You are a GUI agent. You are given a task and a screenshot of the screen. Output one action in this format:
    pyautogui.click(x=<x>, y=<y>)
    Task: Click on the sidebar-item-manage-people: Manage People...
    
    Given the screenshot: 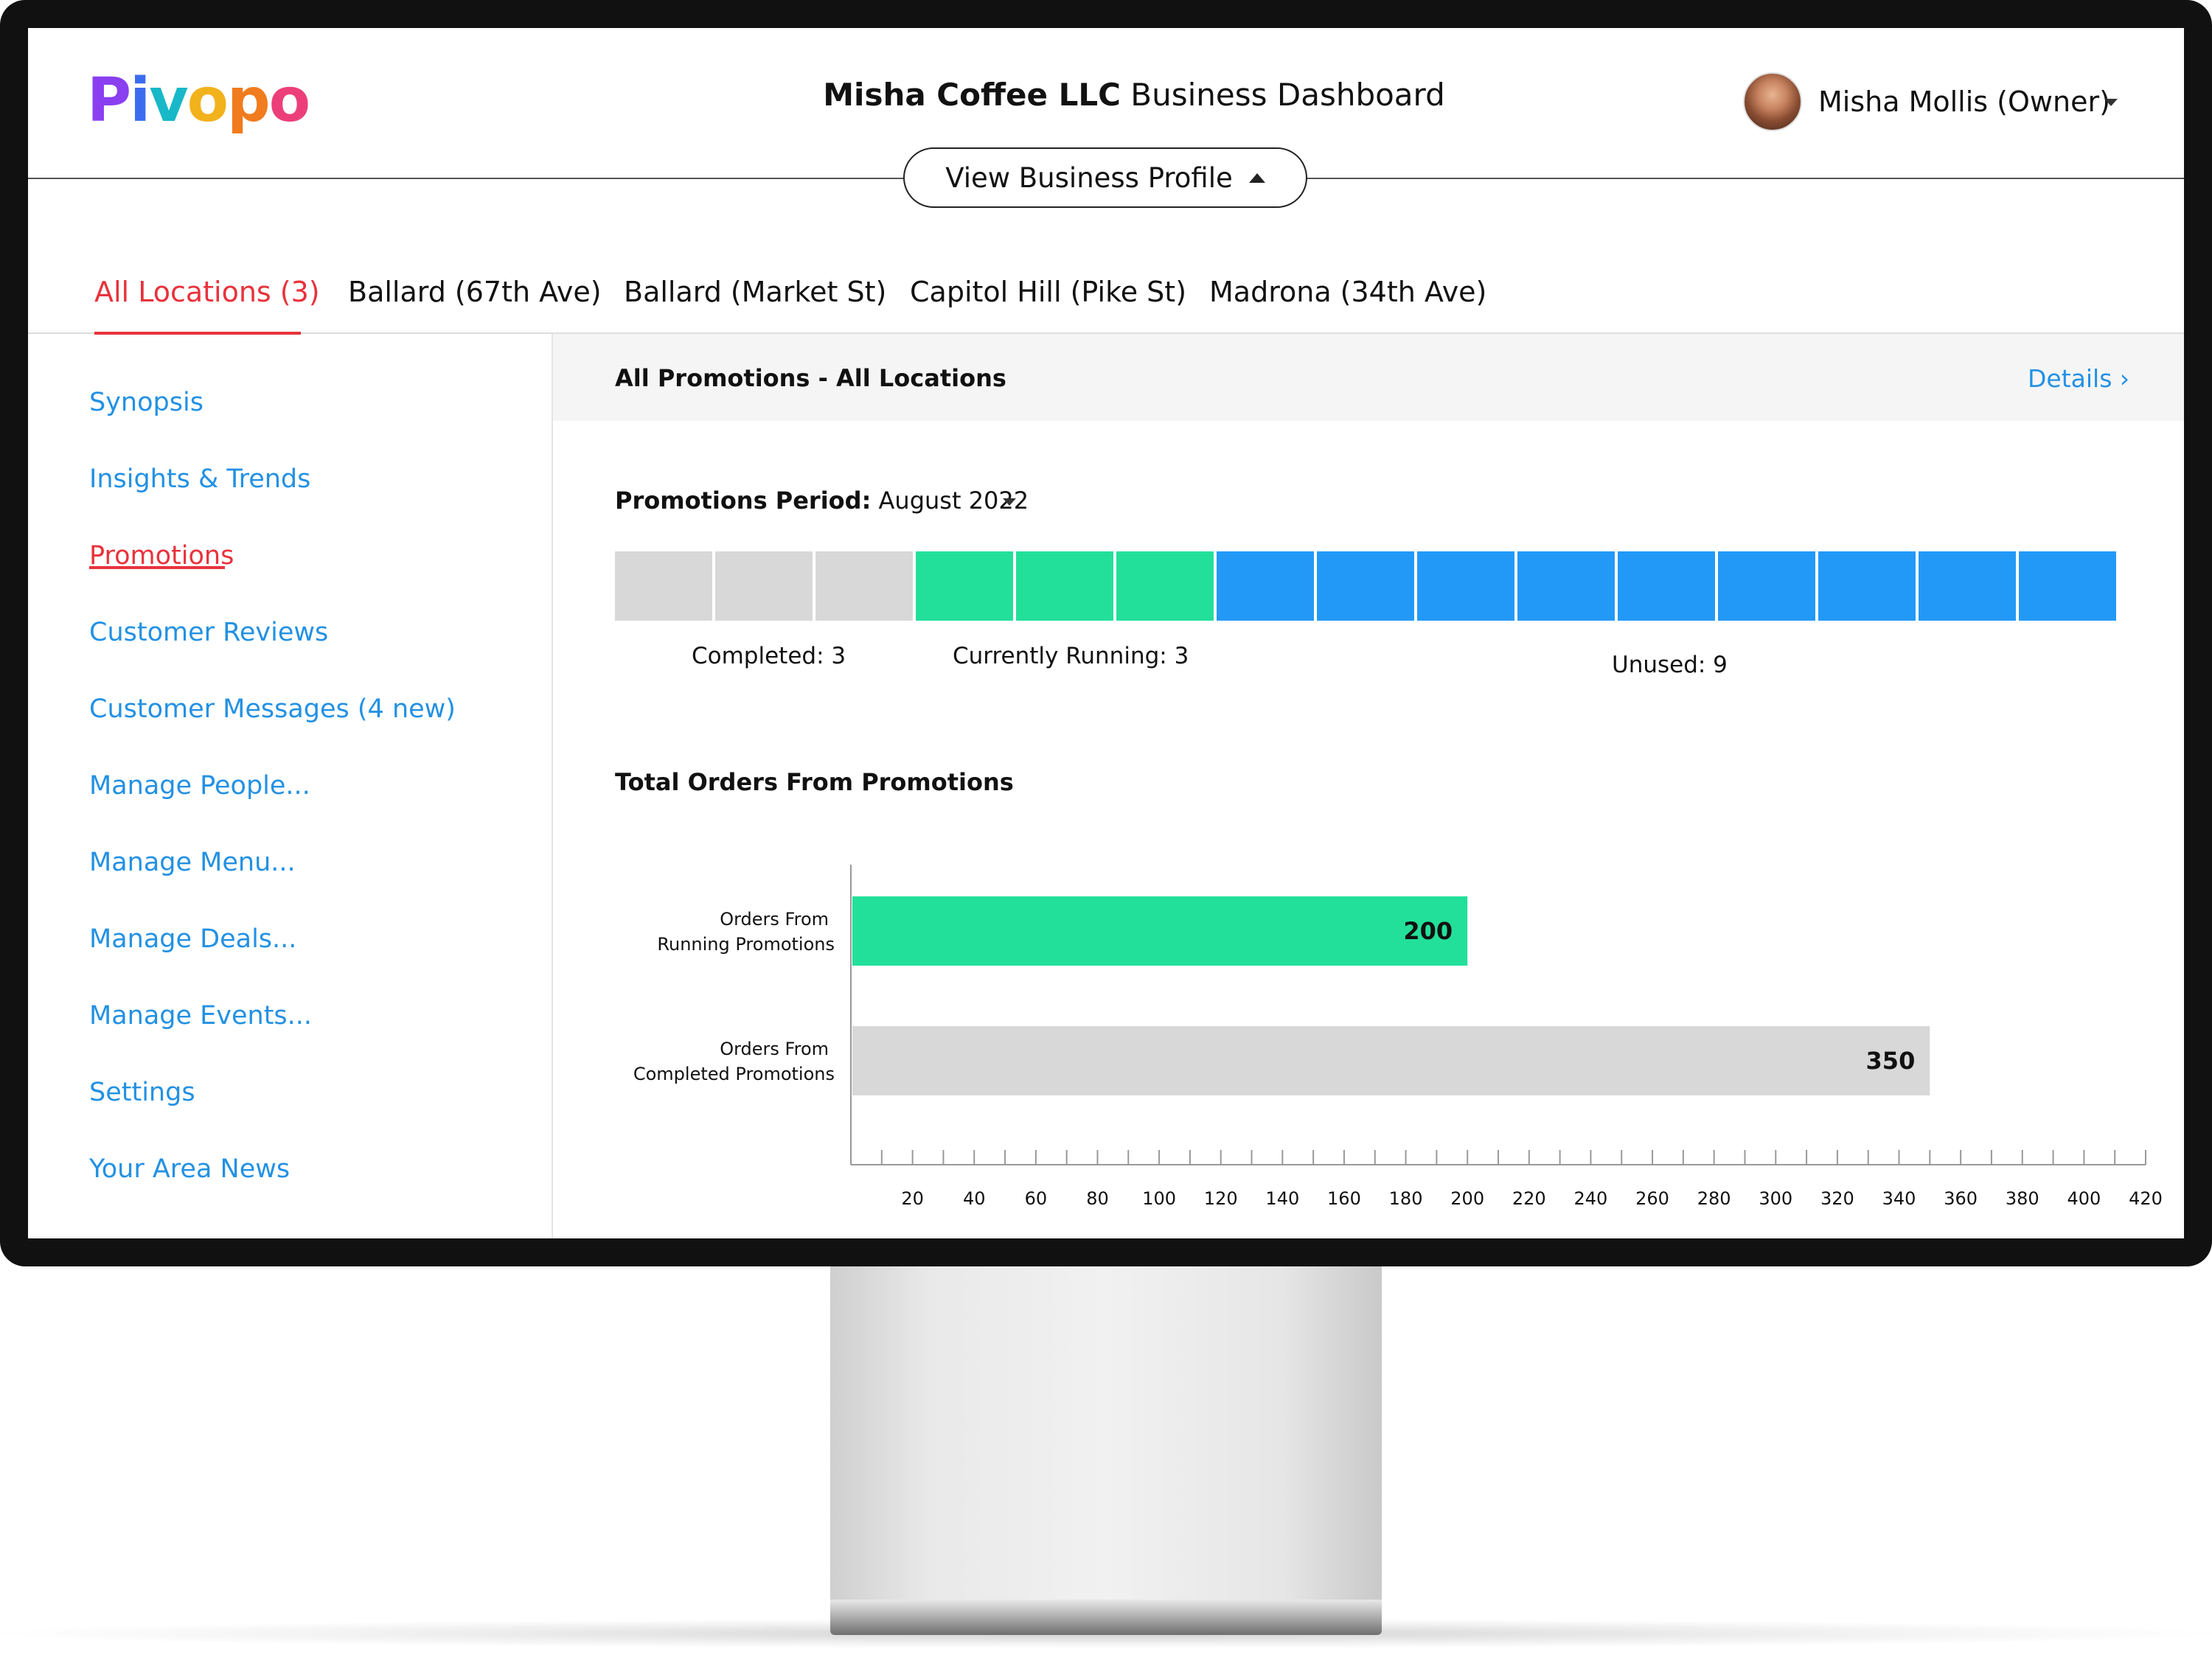 What is the action you would take?
    pyautogui.click(x=199, y=786)
    